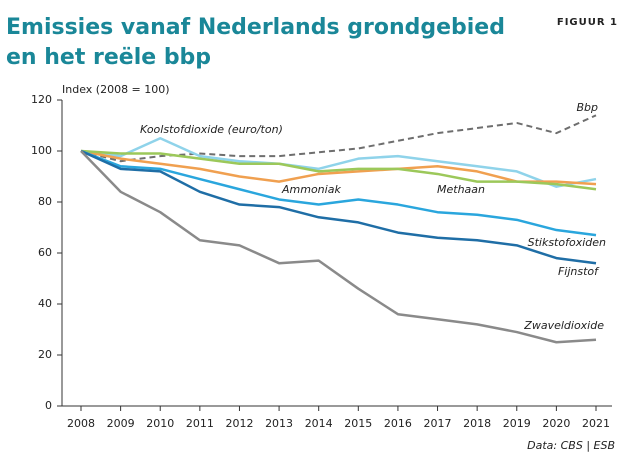 The width and height of the screenshot is (627, 459). Describe the element at coordinates (517, 423) in the screenshot. I see `x-tick-label: 2019` at that location.